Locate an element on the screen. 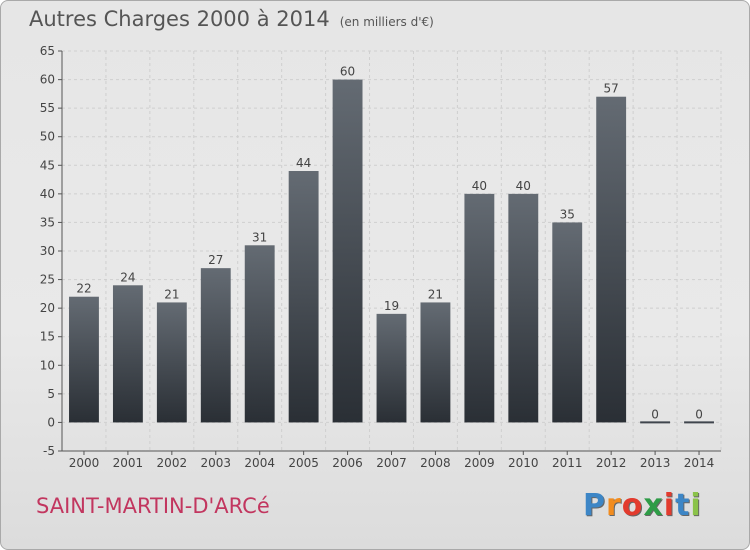  x-tick-label: 2000 is located at coordinates (84, 463).